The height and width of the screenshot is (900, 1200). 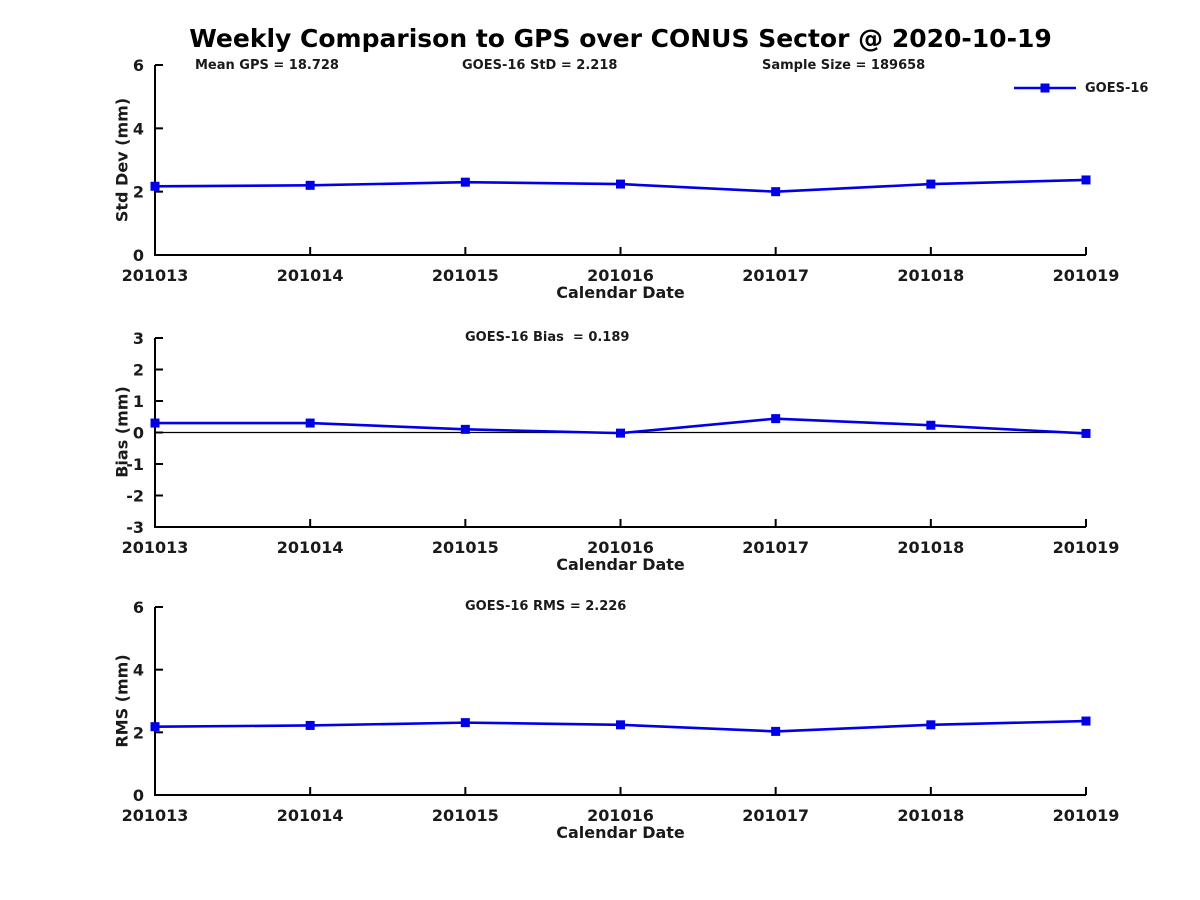 I want to click on legend-line-marker-icon, so click(x=1045, y=88).